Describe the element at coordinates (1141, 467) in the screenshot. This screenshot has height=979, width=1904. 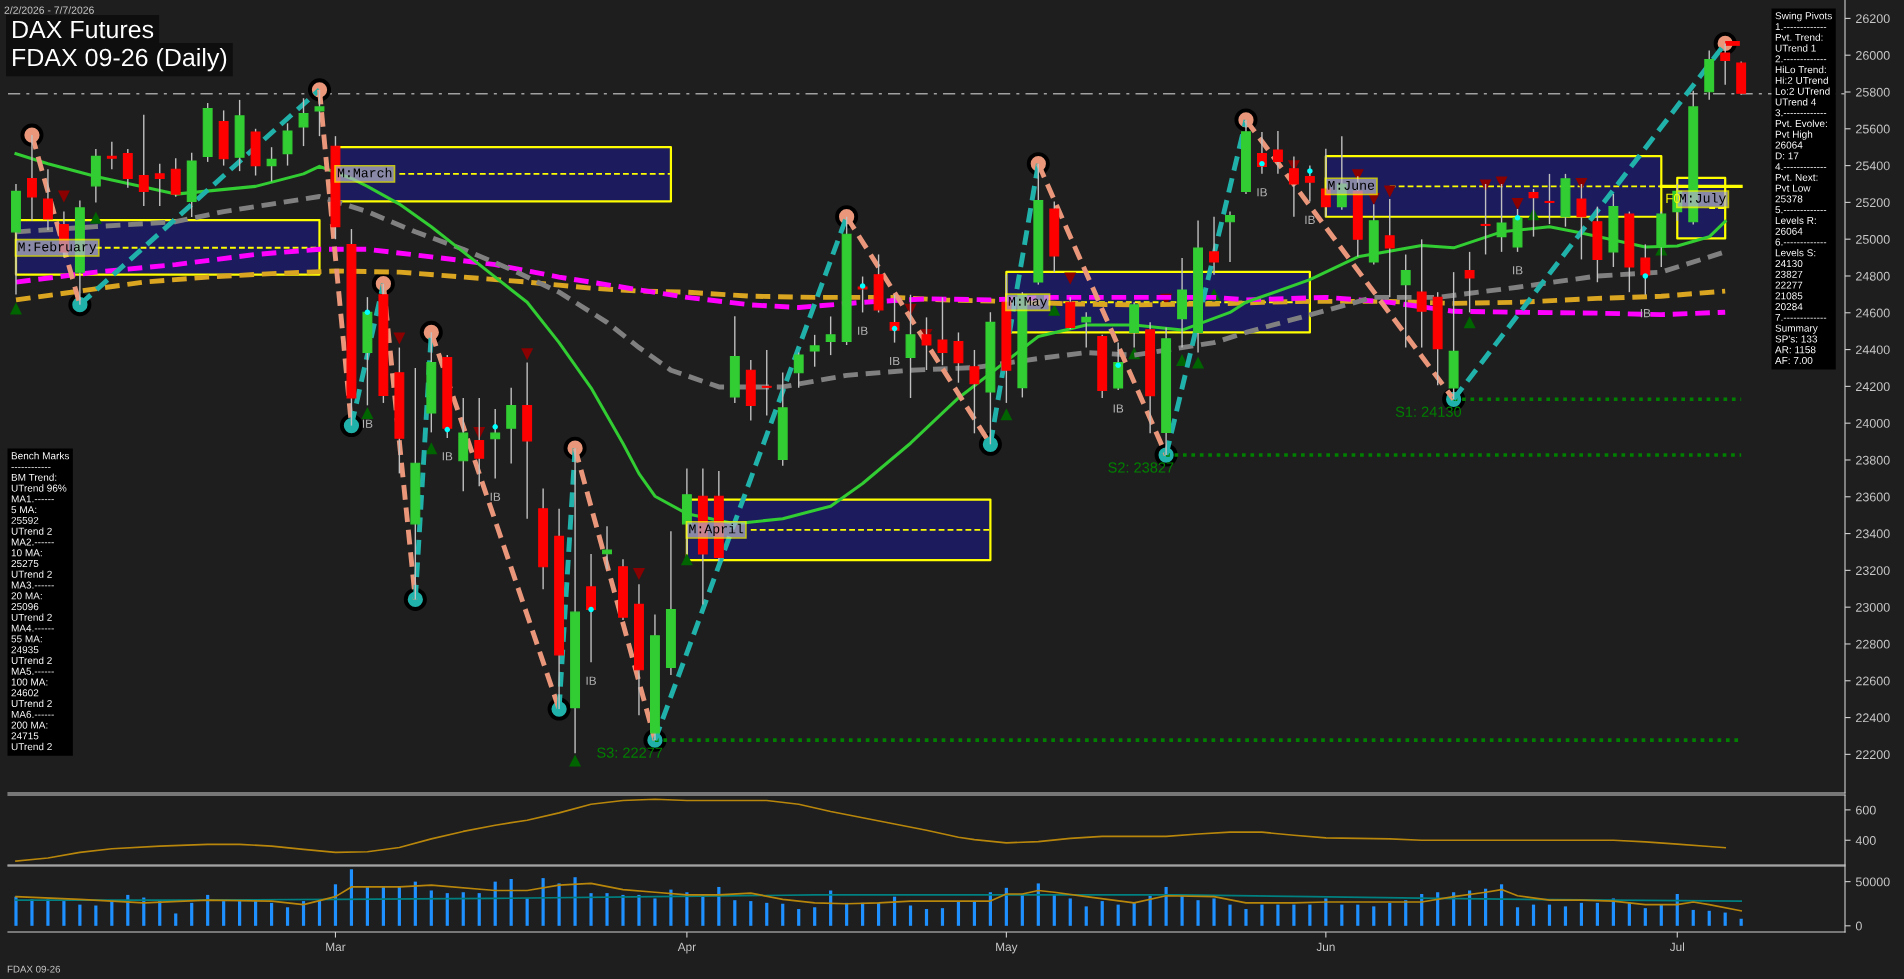
I see `series-label: S2: 23827` at that location.